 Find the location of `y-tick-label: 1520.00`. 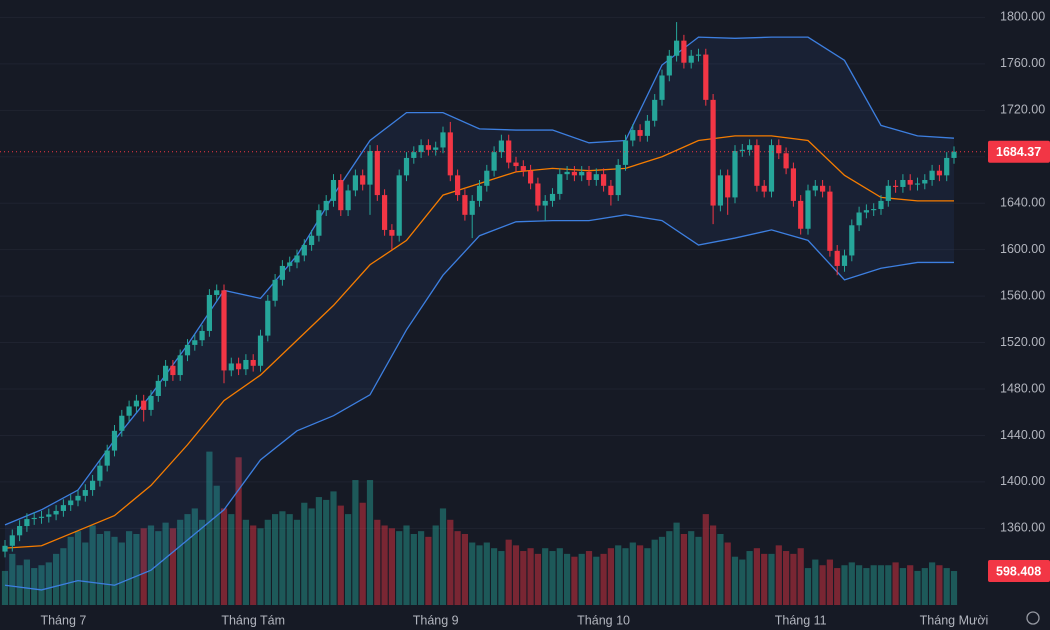

y-tick-label: 1520.00 is located at coordinates (1022, 342).